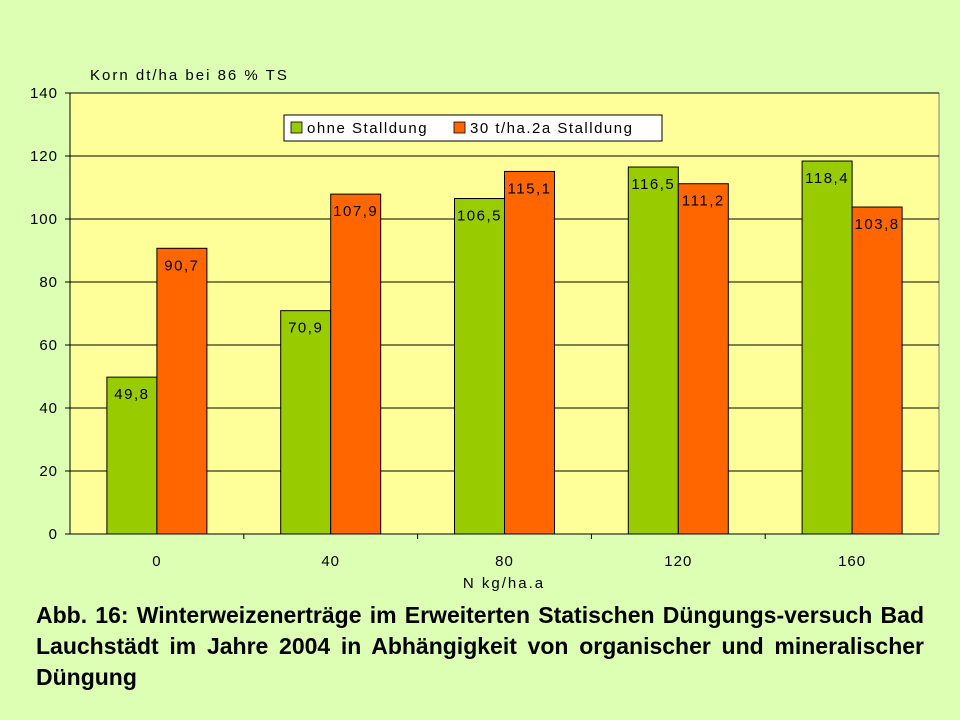 Image resolution: width=960 pixels, height=720 pixels. Describe the element at coordinates (44, 219) in the screenshot. I see `y-tick-label-100: 100` at that location.